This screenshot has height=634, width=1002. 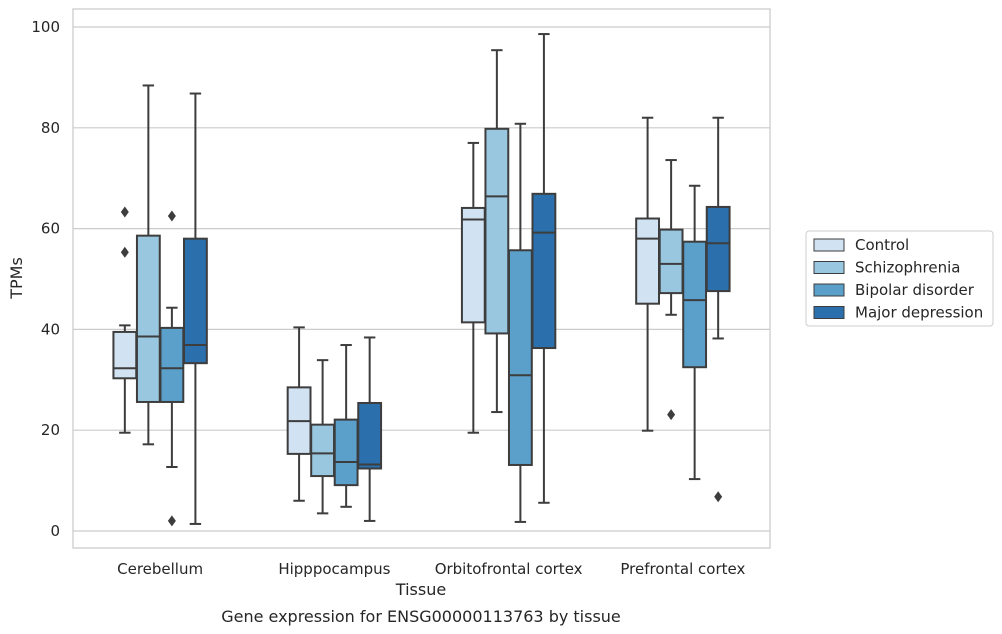 What do you see at coordinates (50, 430) in the screenshot?
I see `y-tick-label: 20` at bounding box center [50, 430].